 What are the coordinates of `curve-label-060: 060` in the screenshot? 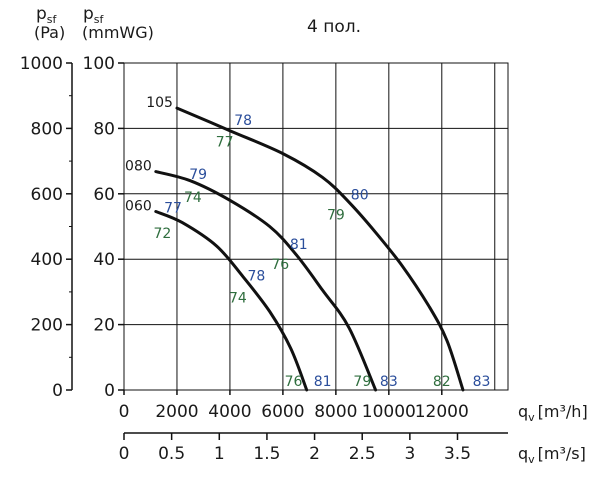 It's located at (138, 206).